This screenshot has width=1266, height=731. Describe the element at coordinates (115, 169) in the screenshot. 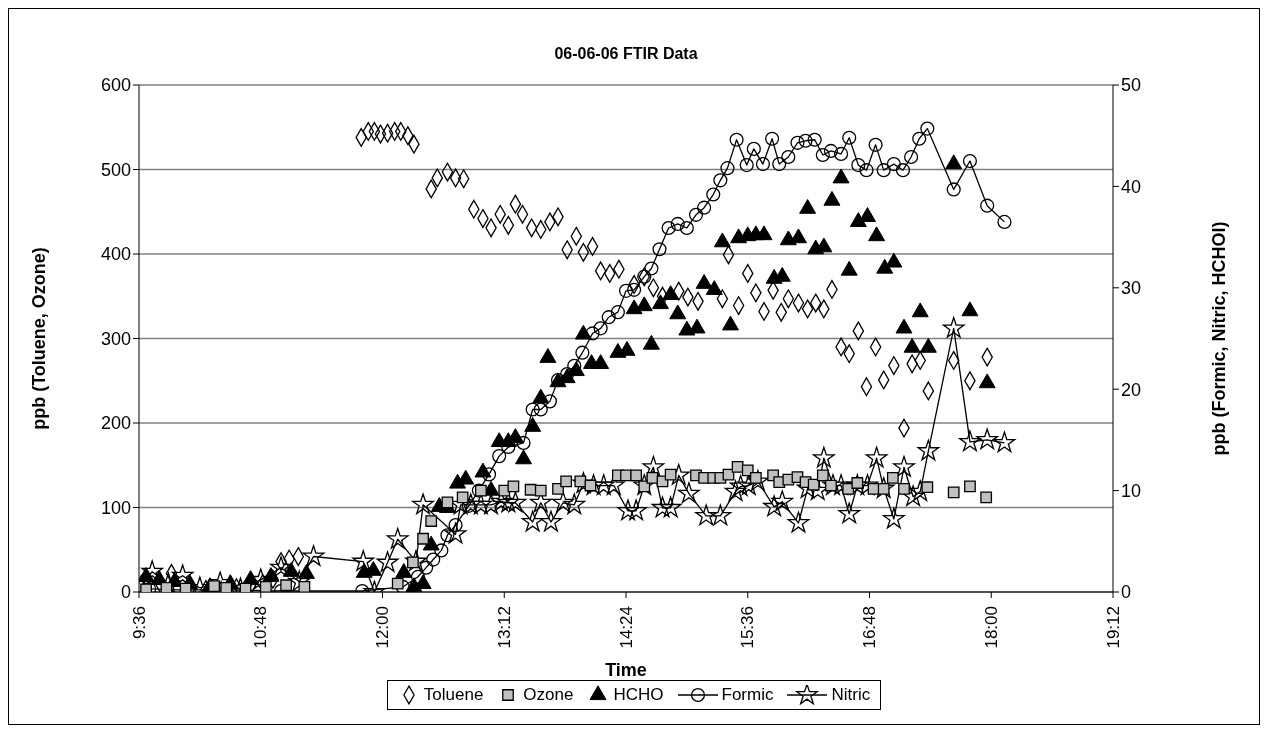

I see `y-tick-label: 500` at that location.